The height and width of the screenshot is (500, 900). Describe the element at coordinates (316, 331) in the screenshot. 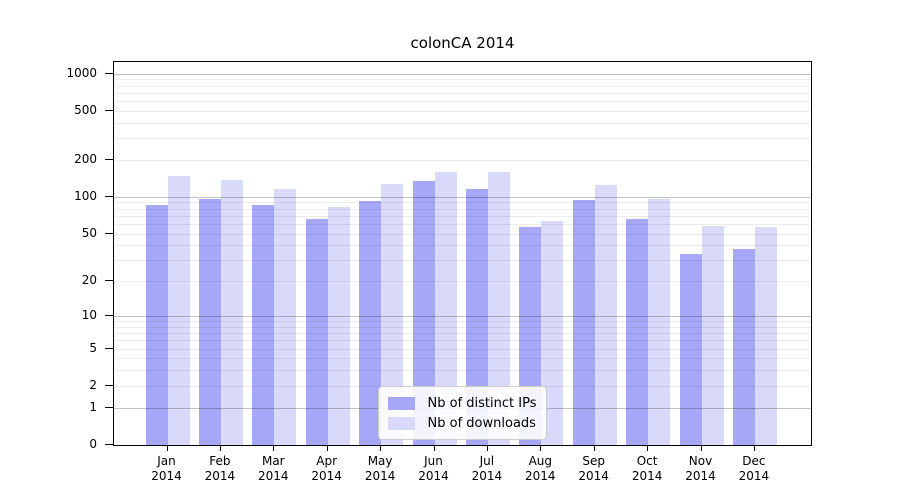

I see `bar-distinct-ips-apr` at that location.